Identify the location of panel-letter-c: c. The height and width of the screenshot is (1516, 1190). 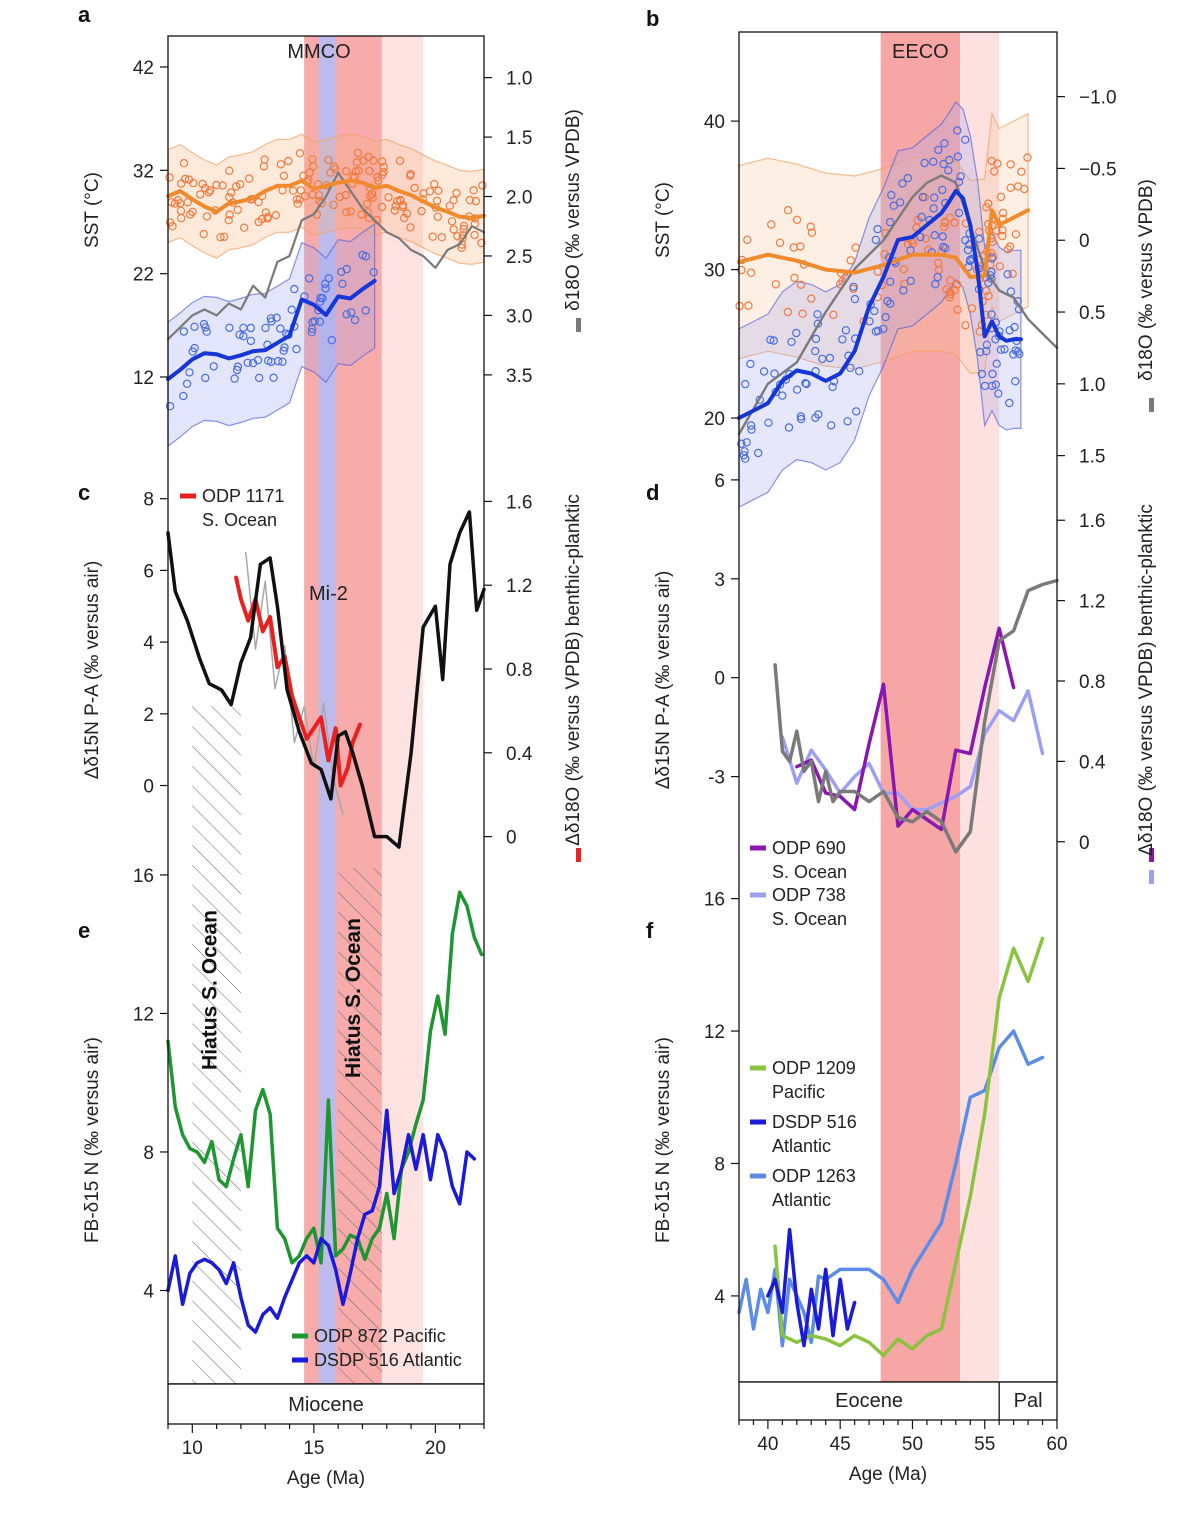
(84, 492).